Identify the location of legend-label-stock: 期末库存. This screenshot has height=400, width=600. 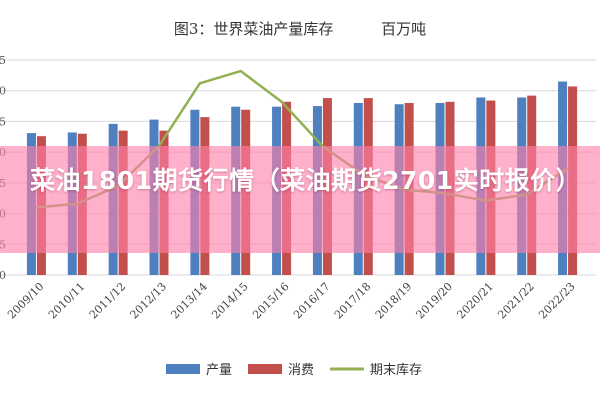
(396, 370).